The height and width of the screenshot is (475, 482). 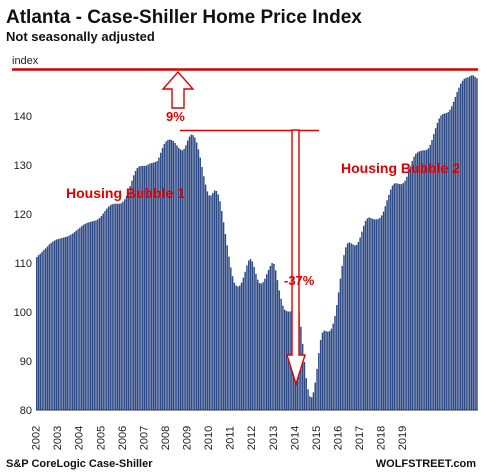 What do you see at coordinates (26, 411) in the screenshot?
I see `y-tick-label: 80` at bounding box center [26, 411].